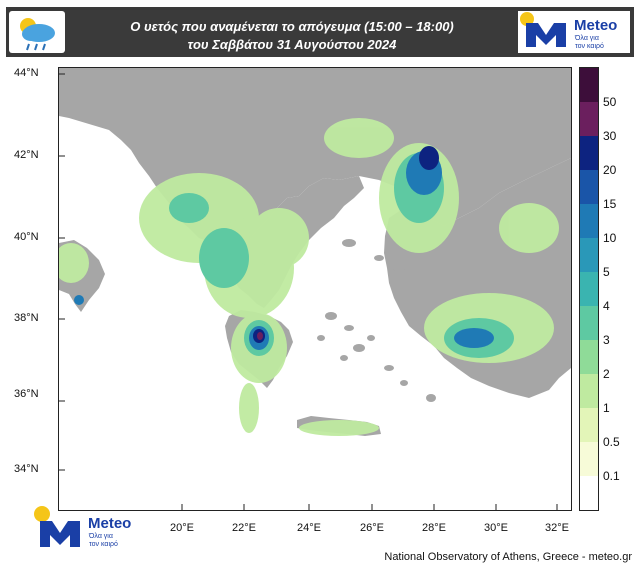 The image size is (640, 574). I want to click on map-subtitle: του Σαββάτου 31 Αυγούστου 2024, so click(292, 44).